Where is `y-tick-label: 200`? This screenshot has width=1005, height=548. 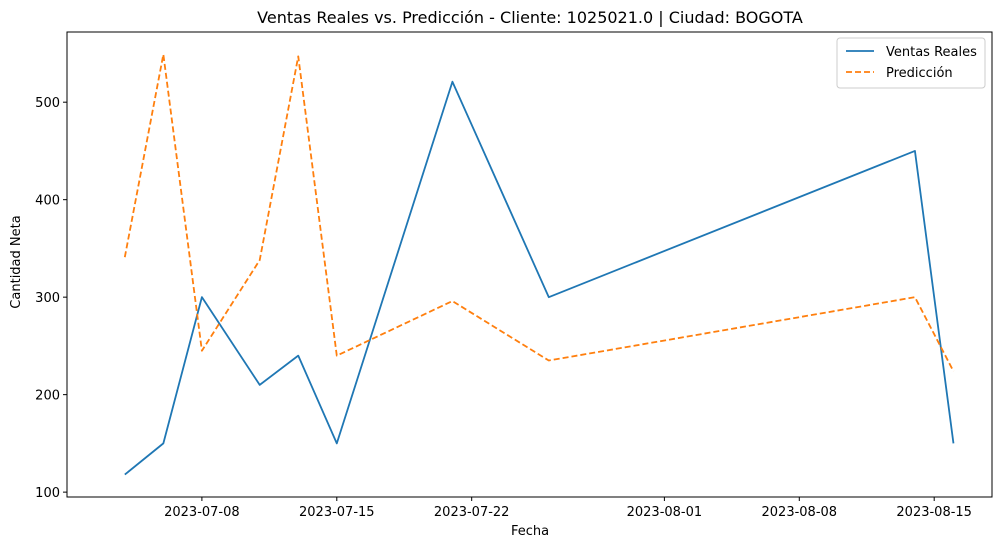
y-tick-label: 200 is located at coordinates (47, 396).